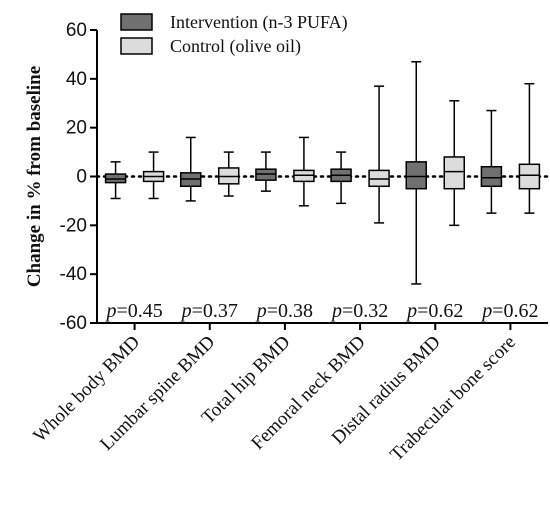 The height and width of the screenshot is (507, 550). I want to click on y-tick-label: 0, so click(81, 177).